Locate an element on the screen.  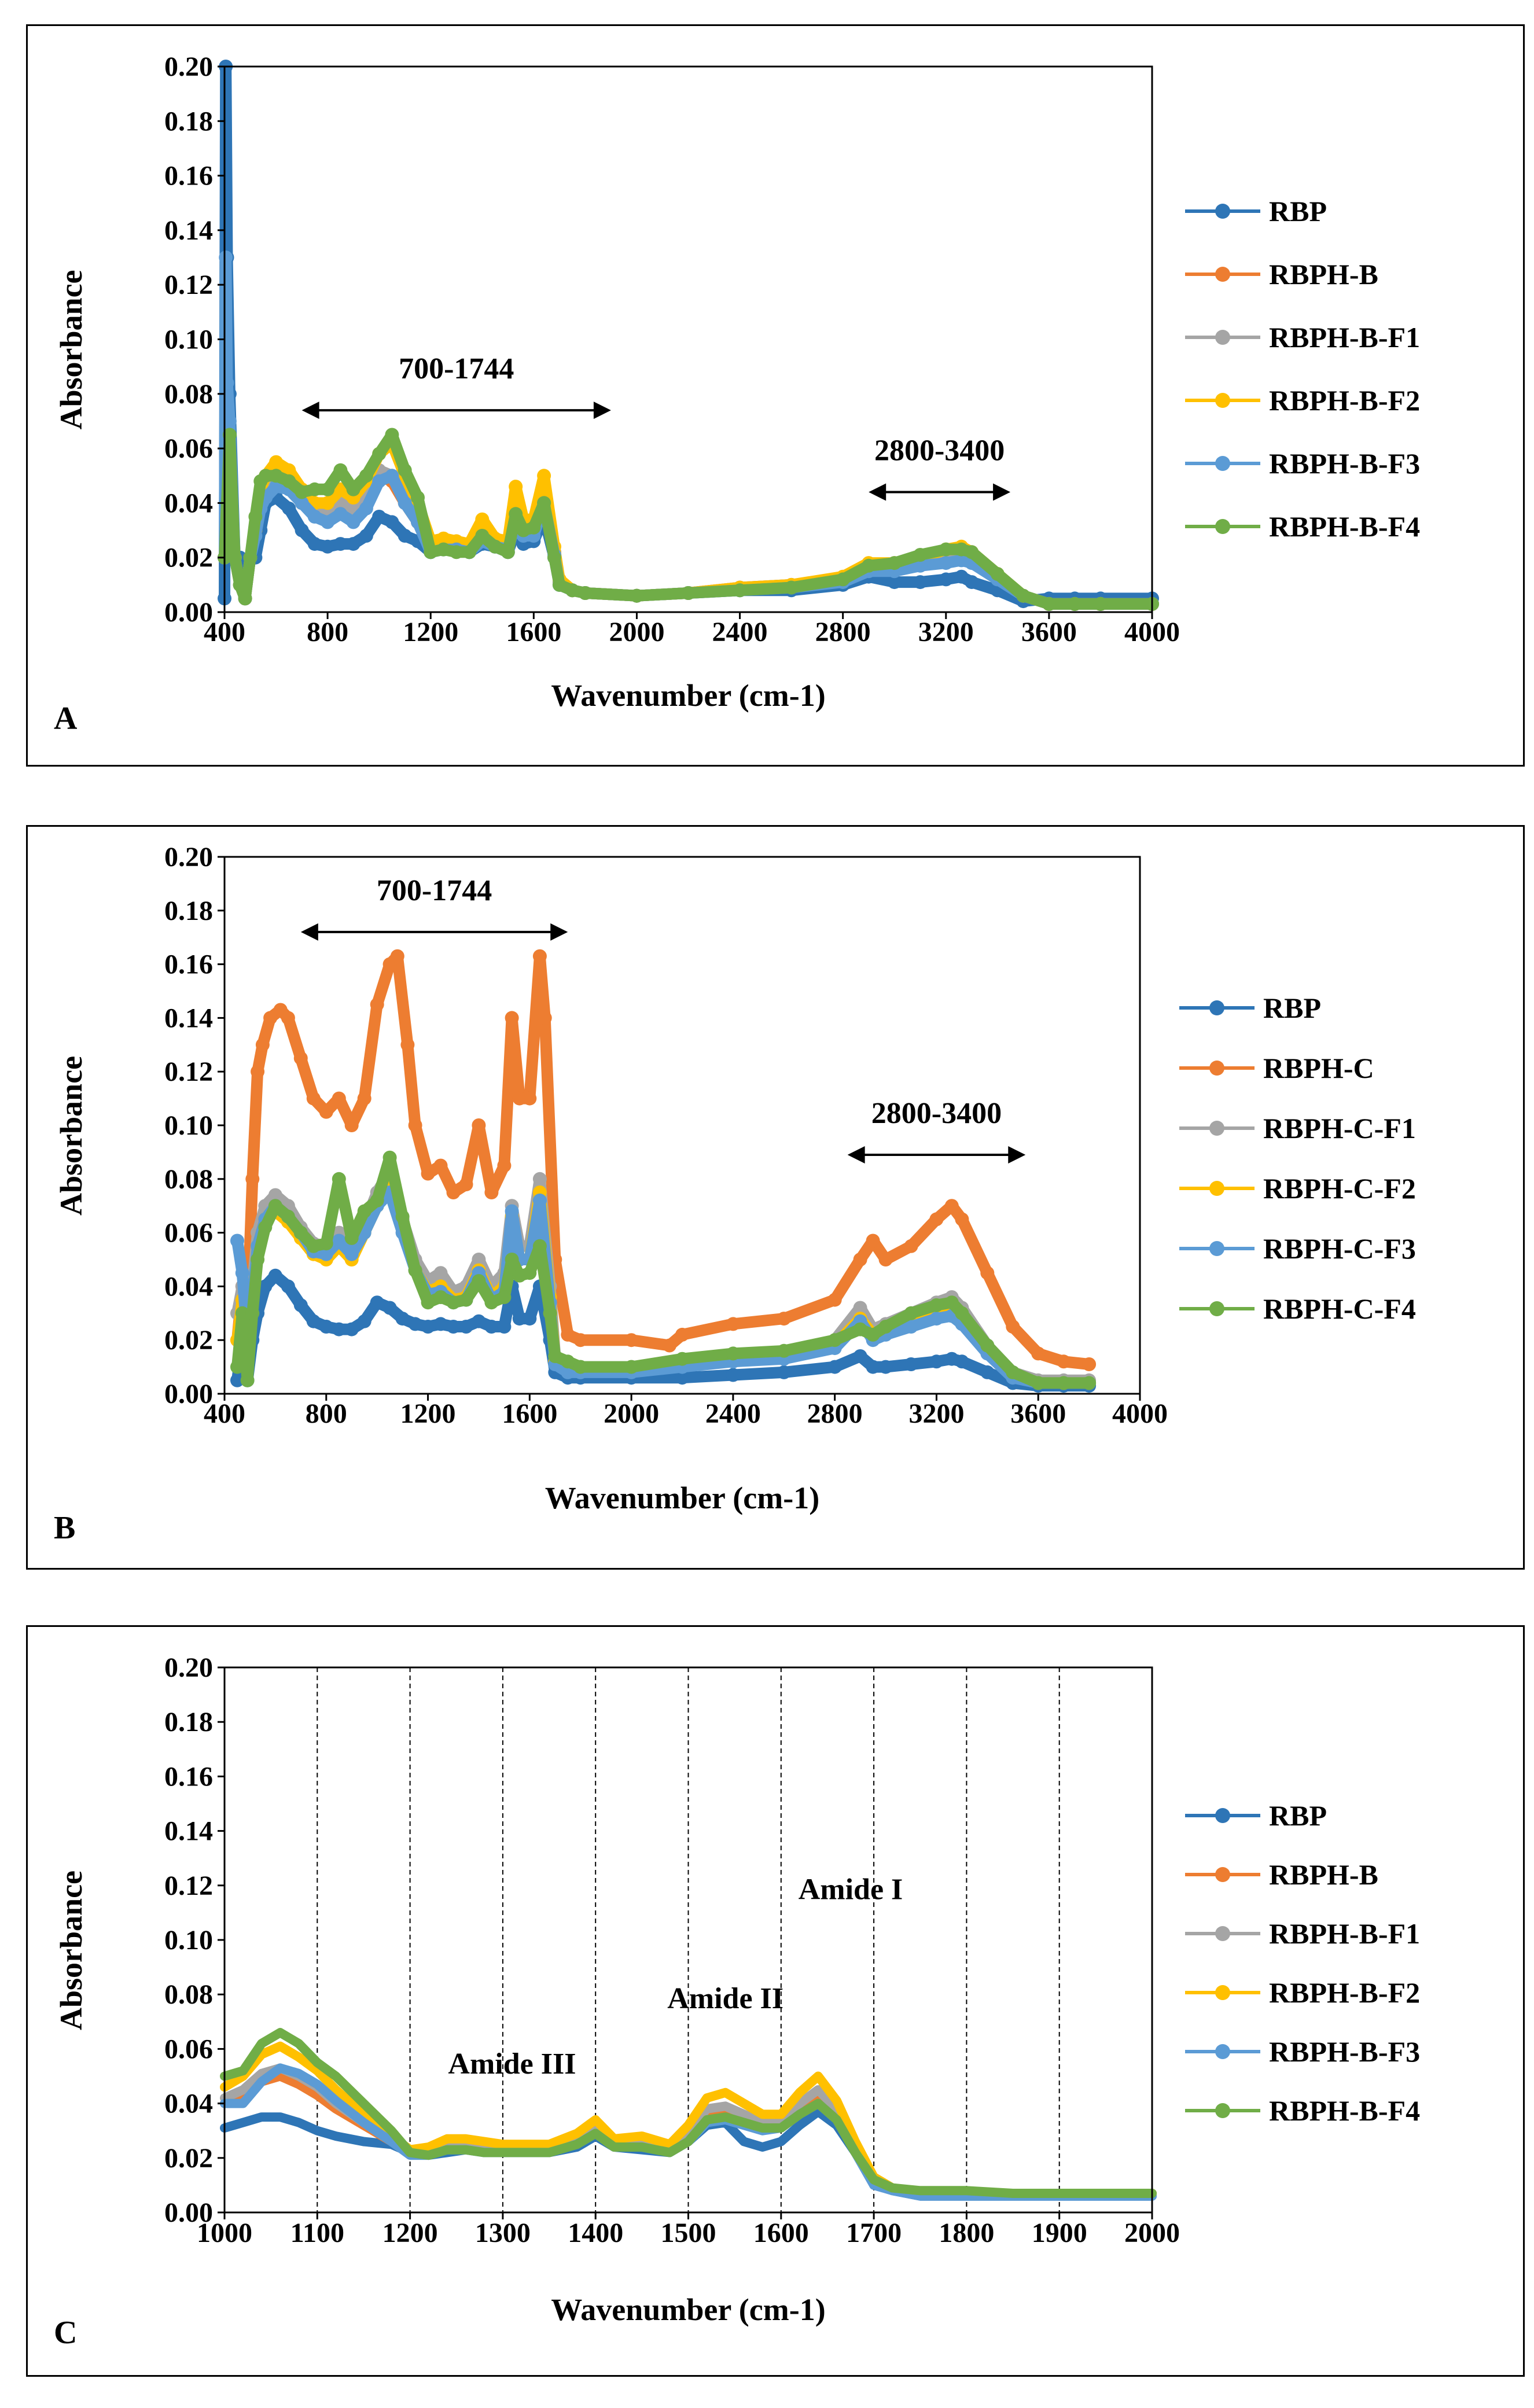
x-tick-label: 3600 is located at coordinates (1049, 632).